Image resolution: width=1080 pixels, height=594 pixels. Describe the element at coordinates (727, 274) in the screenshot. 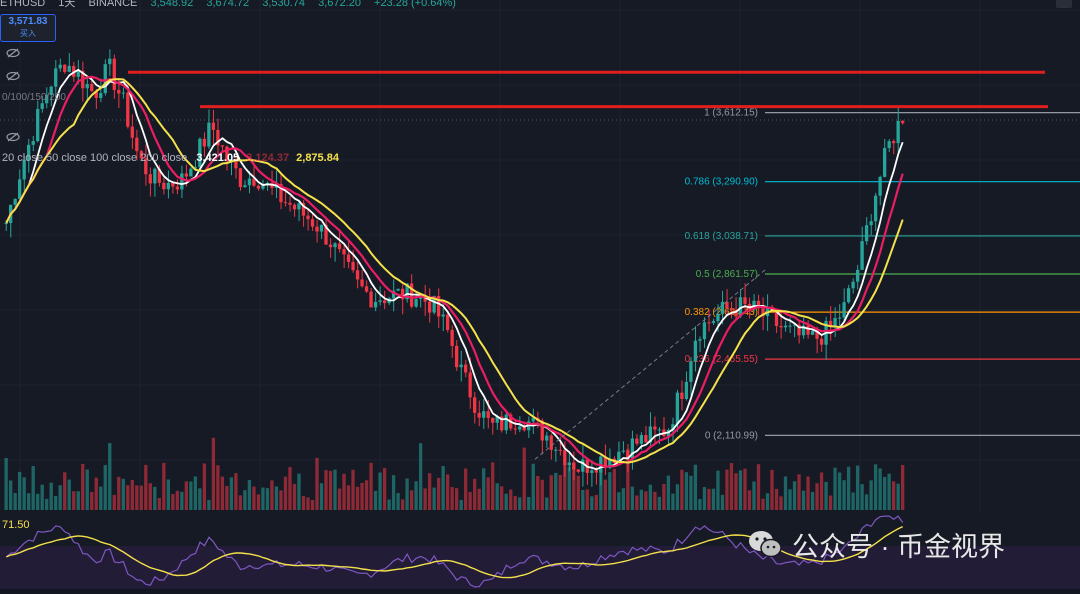

I see `fib-level-label: 0.5 (2,861.57)` at that location.